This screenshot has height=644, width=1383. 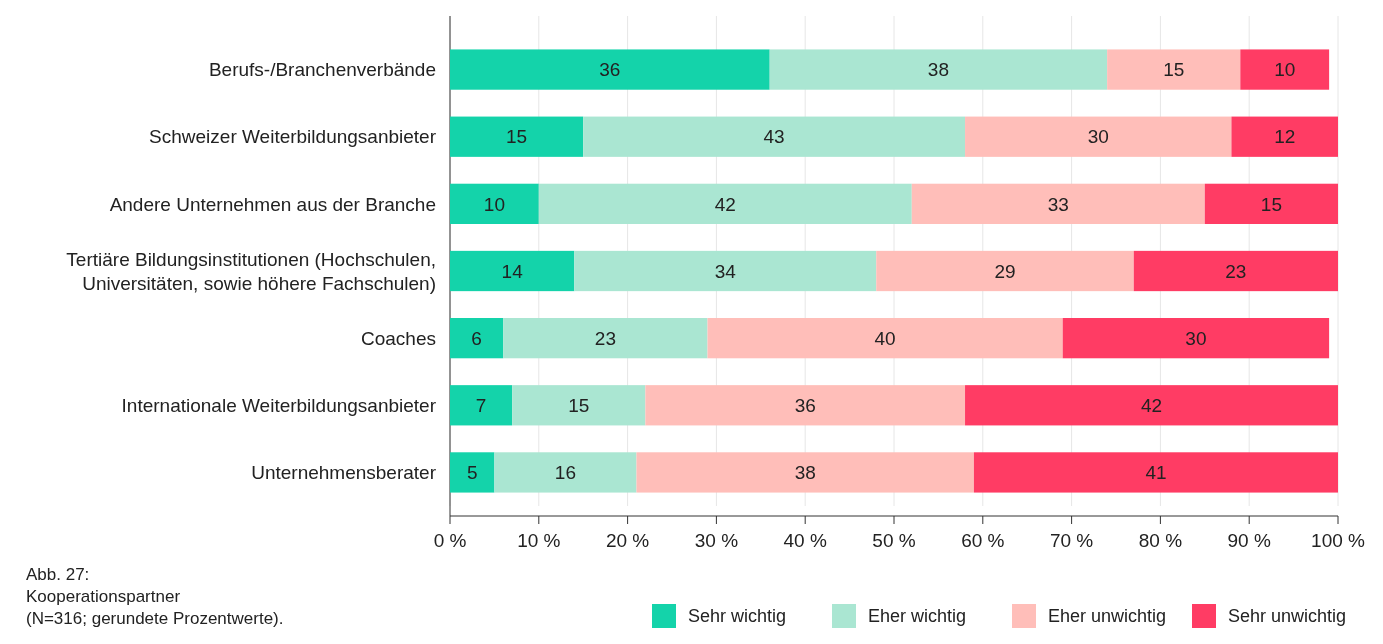 What do you see at coordinates (58, 574) in the screenshot?
I see `caption: Abb. 27:` at bounding box center [58, 574].